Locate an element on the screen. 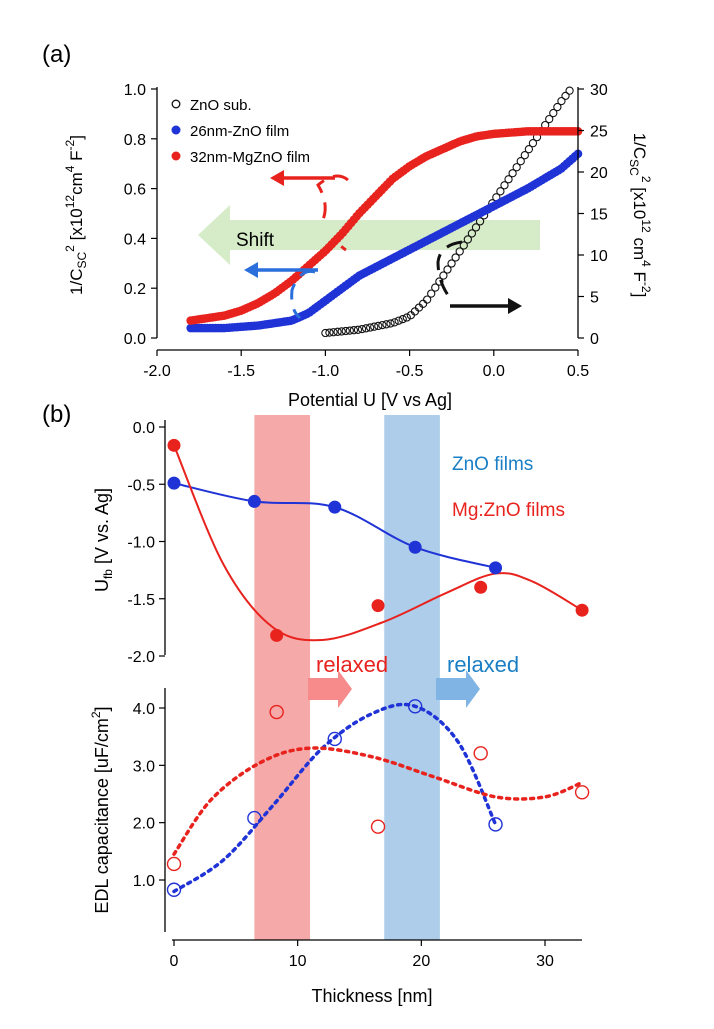  panel-a-annotations is located at coordinates (383, 245).